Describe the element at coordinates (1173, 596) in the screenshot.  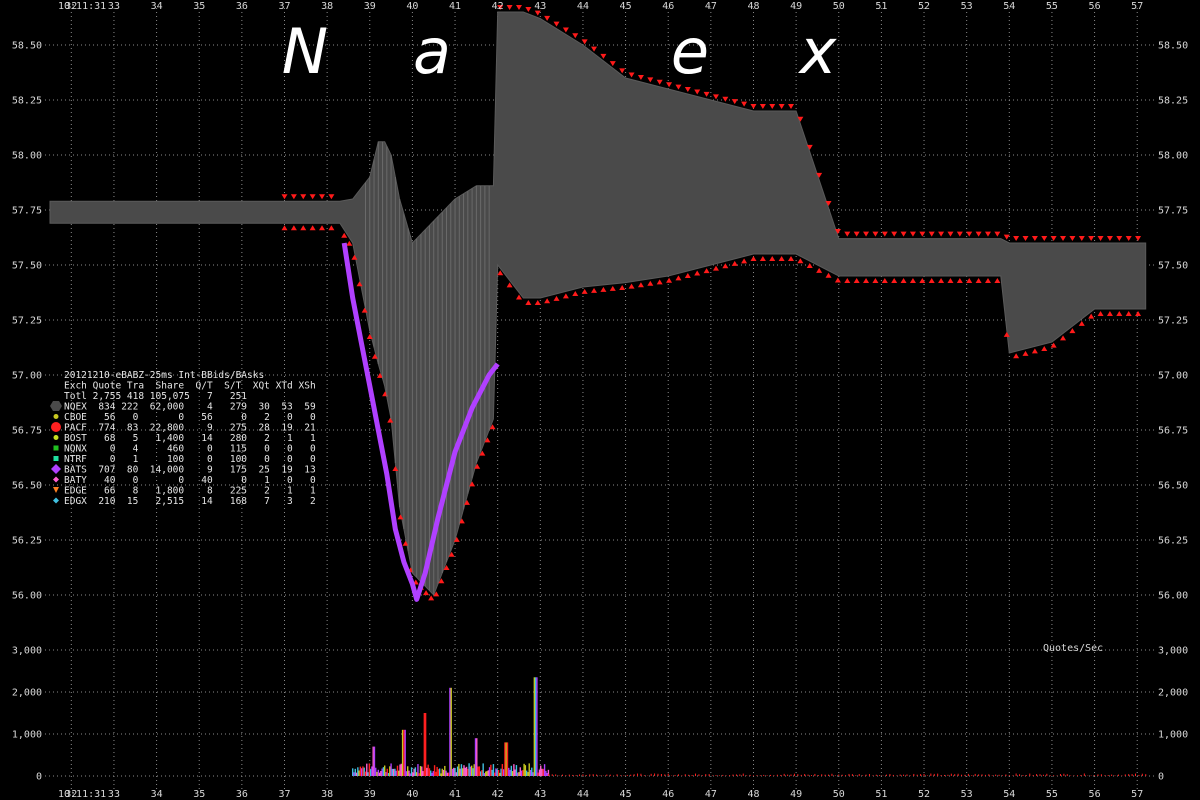
I see `price-tick-right: 56.00` at that location.